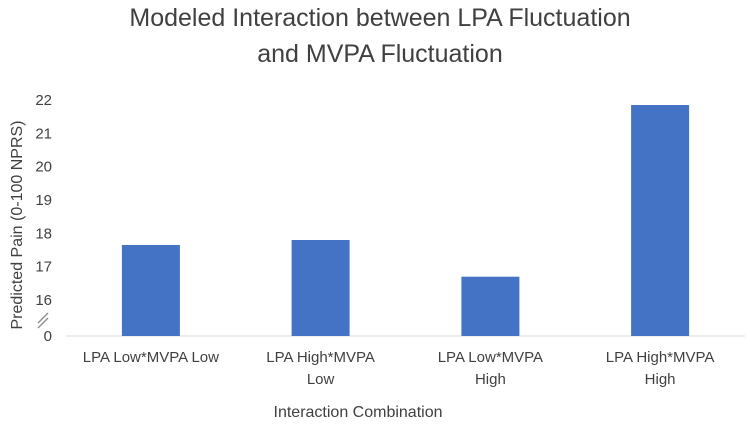  I want to click on x-tick-label: LPA Low*MVPA High, so click(490, 368).